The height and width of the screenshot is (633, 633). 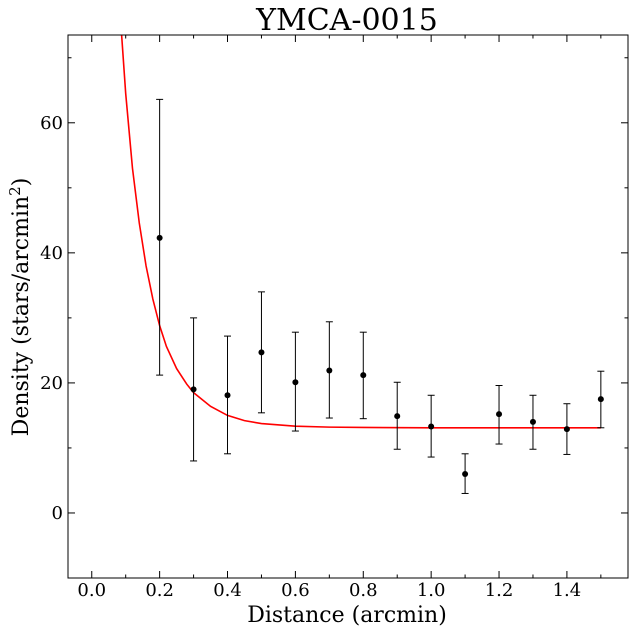 What do you see at coordinates (227, 590) in the screenshot?
I see `x-tick-label: 0.4` at bounding box center [227, 590].